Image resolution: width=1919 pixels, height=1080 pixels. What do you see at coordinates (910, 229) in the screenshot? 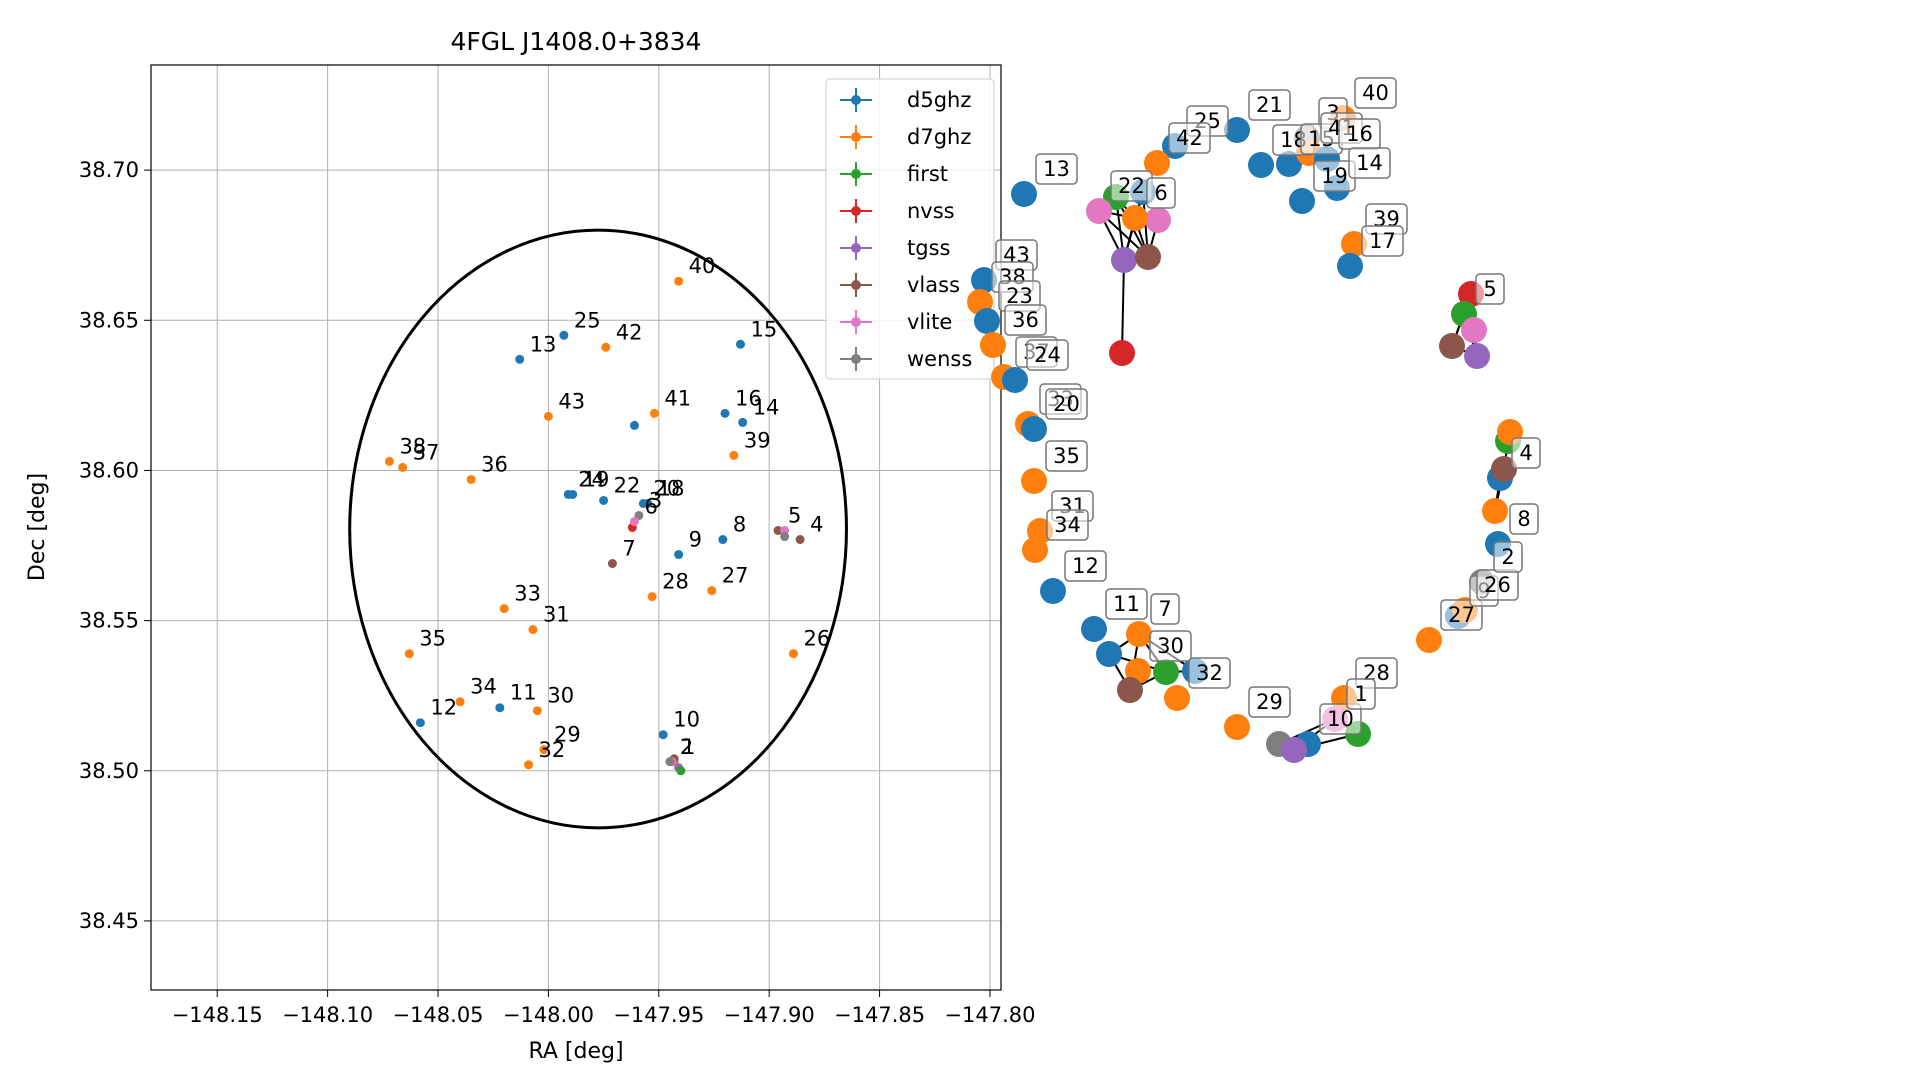
I see `legend-box` at bounding box center [910, 229].